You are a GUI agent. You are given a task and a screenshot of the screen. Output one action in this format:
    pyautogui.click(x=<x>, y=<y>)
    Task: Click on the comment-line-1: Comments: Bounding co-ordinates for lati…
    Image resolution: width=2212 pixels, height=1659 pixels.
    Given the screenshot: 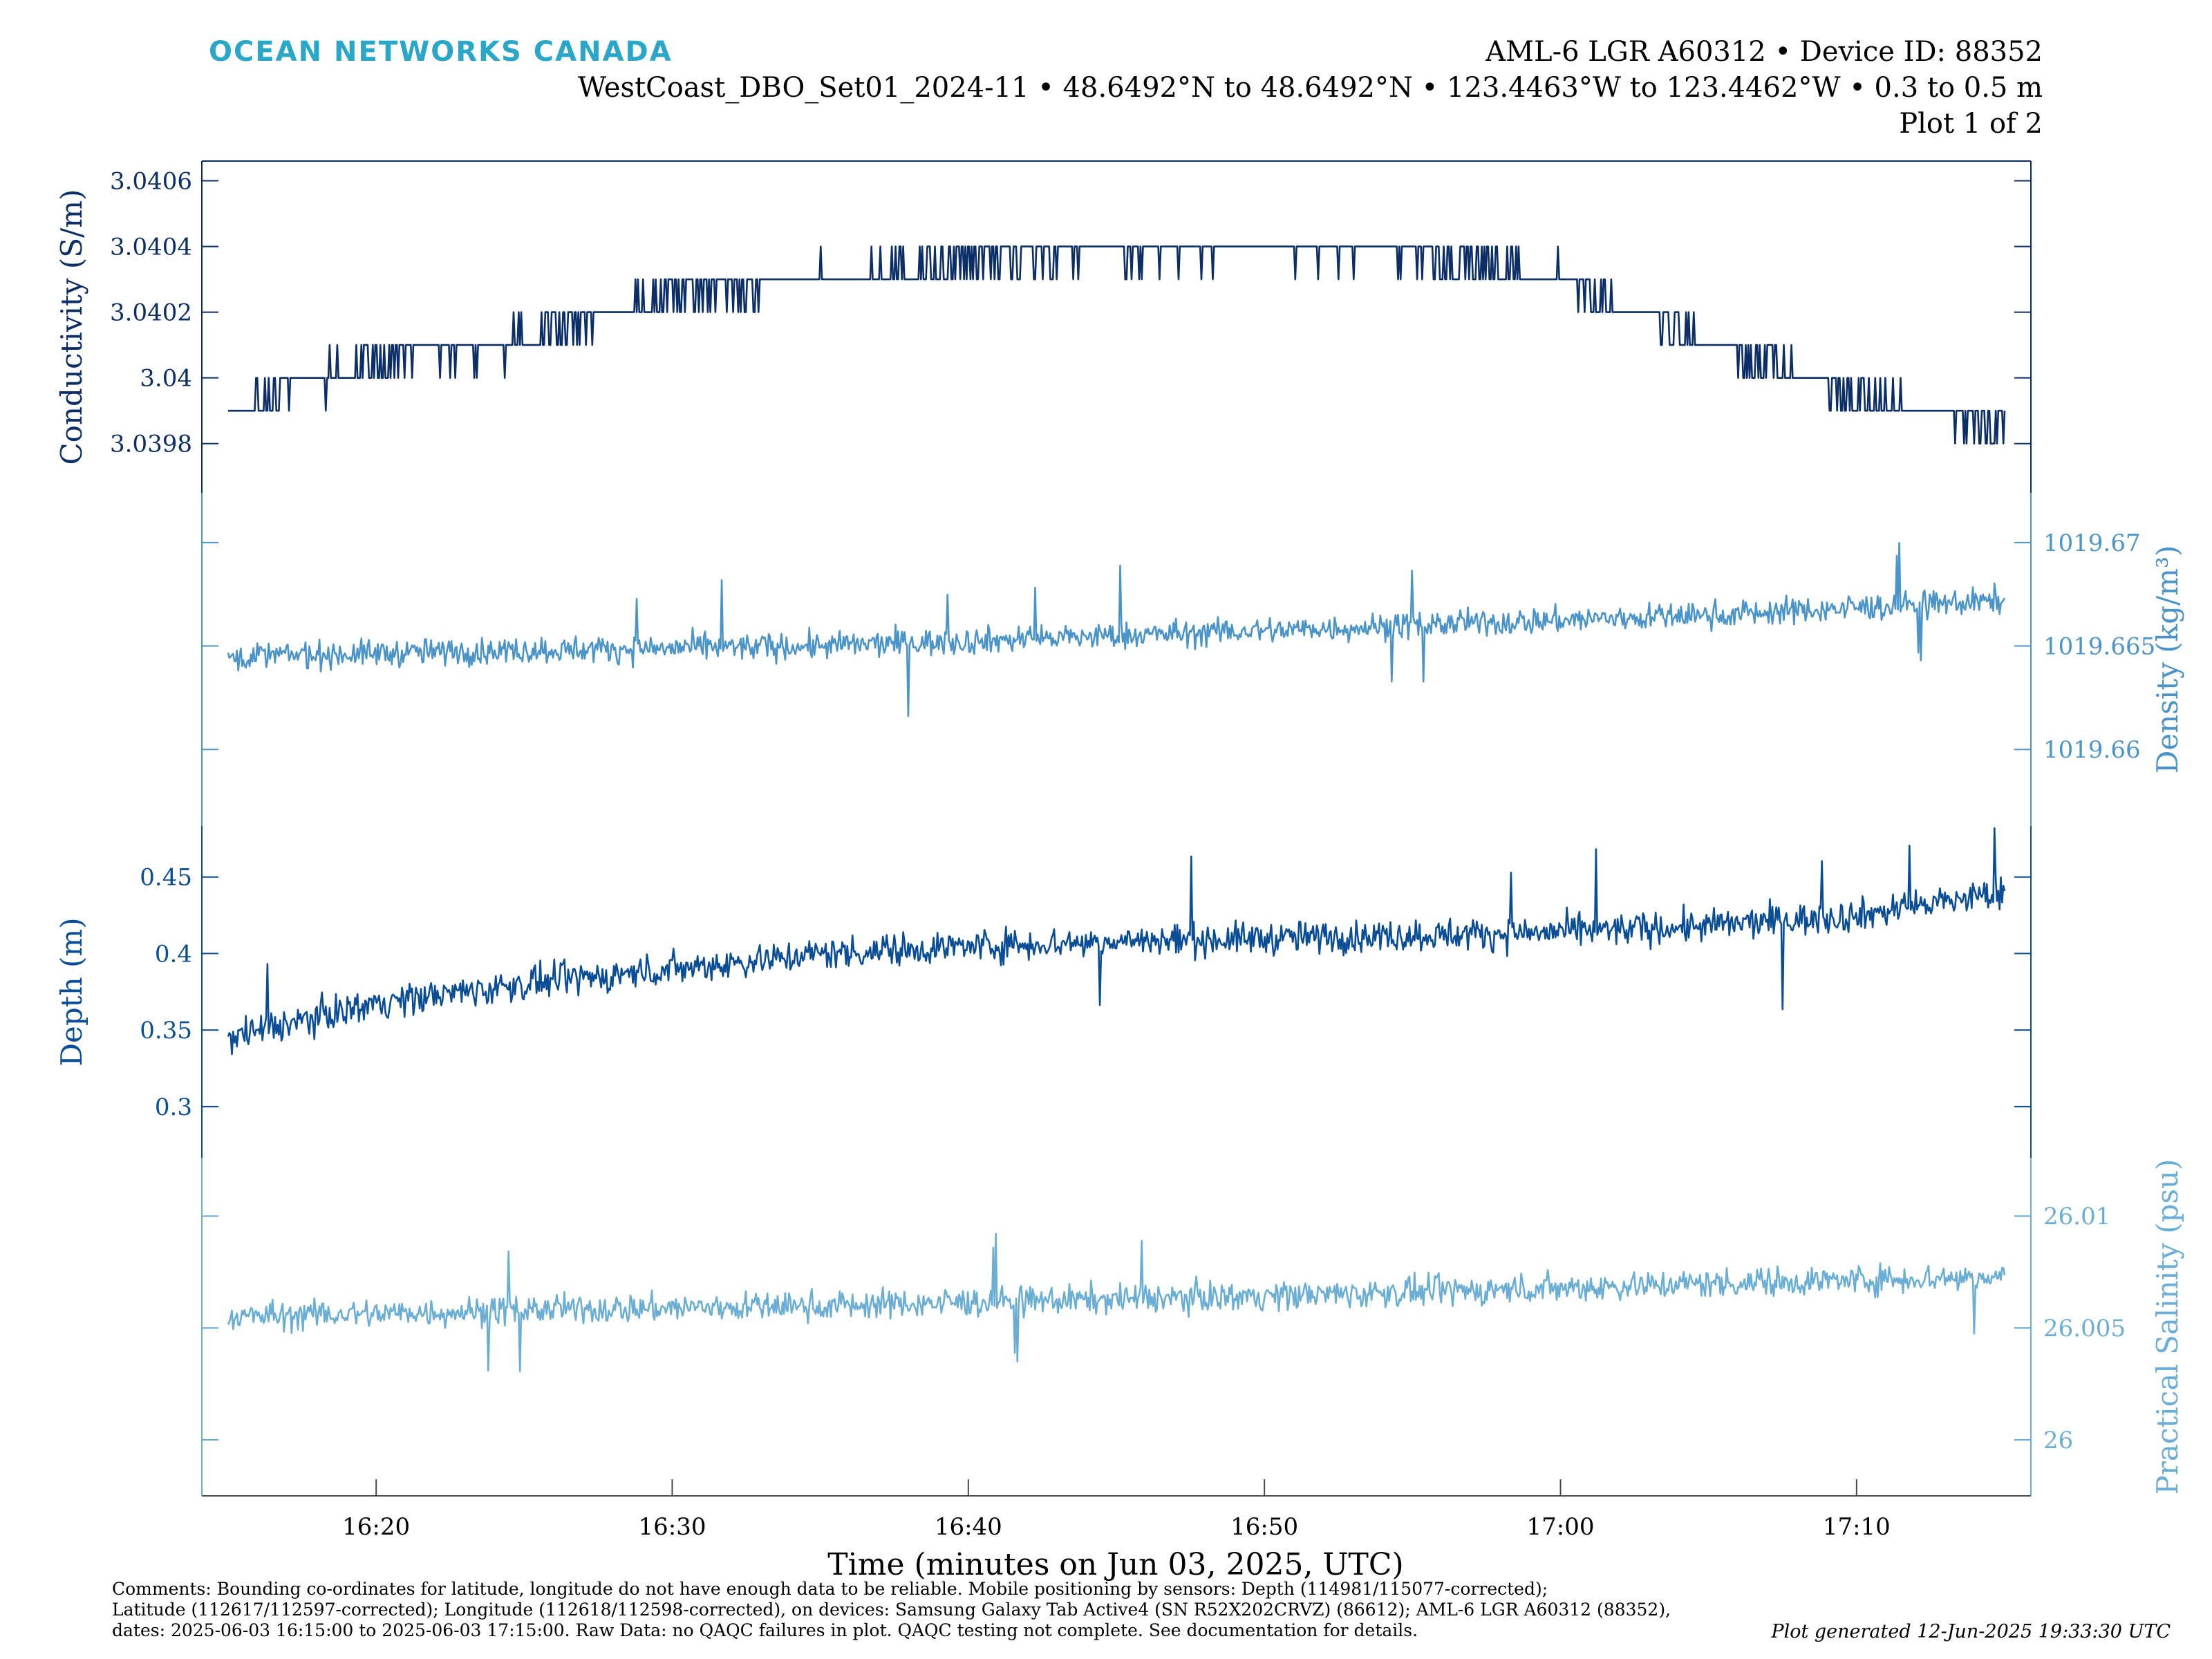 What is the action you would take?
    pyautogui.click(x=830, y=1589)
    